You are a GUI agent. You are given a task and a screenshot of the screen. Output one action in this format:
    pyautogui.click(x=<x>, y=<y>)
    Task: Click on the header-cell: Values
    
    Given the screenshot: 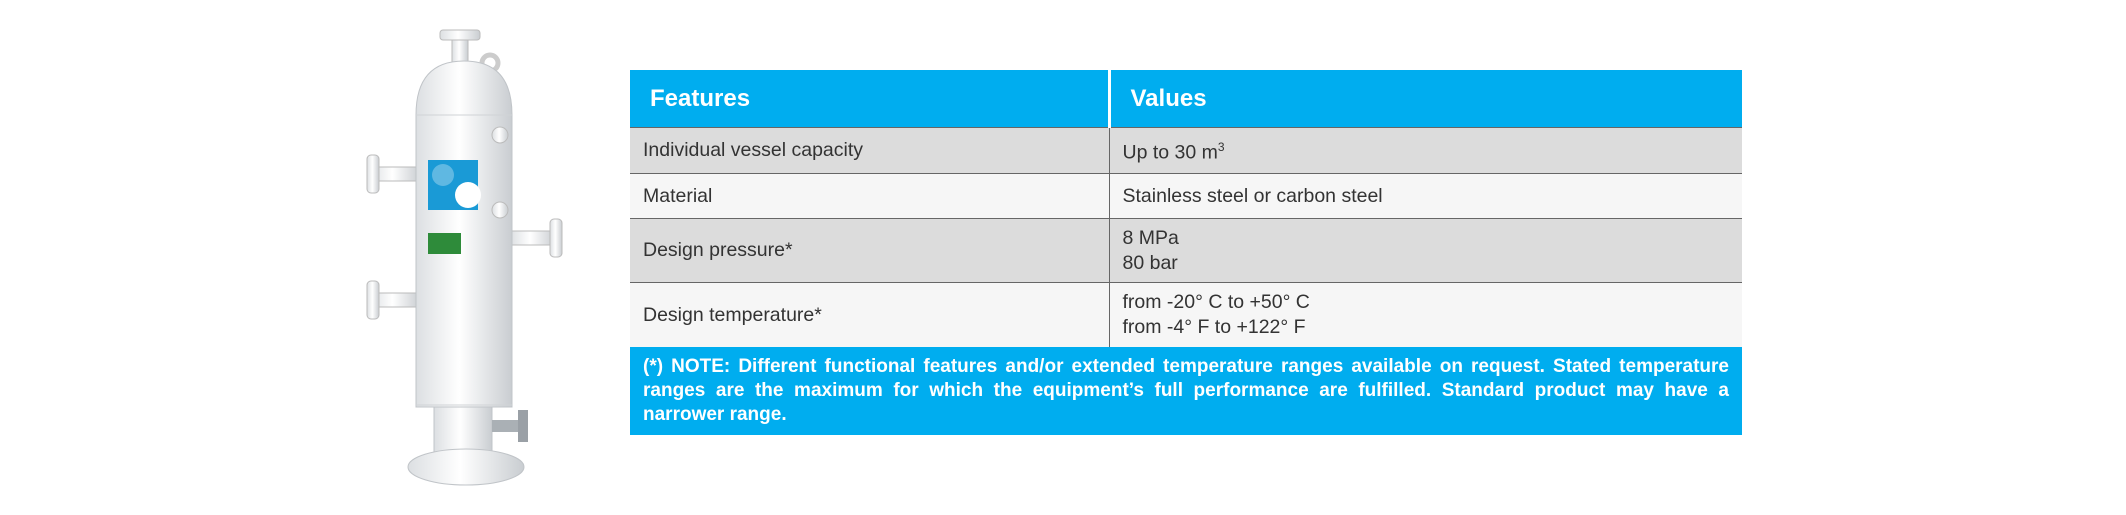 What is the action you would take?
    pyautogui.click(x=1424, y=99)
    